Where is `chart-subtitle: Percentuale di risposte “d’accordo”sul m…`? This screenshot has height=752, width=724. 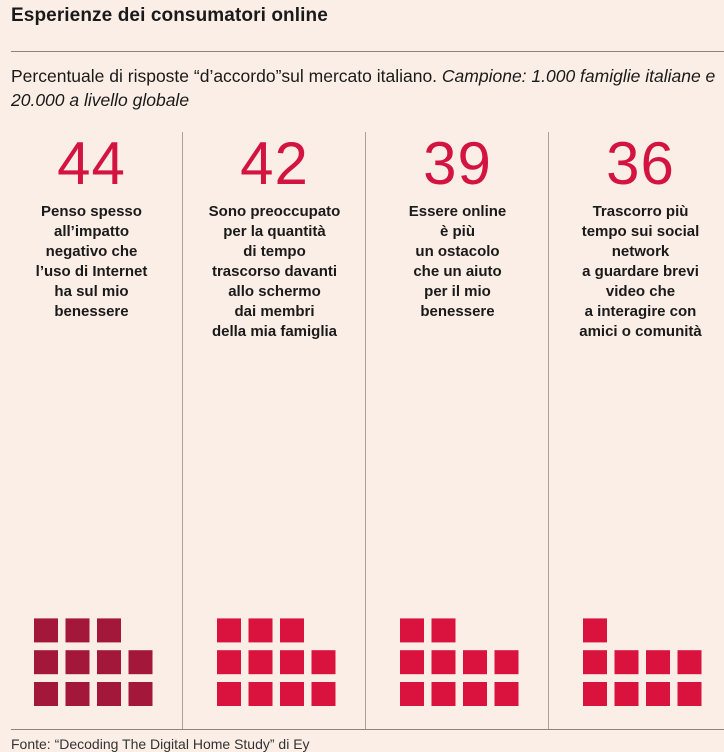
chart-subtitle: Percentuale di risposte “d’accordo”sul m… is located at coordinates (364, 88).